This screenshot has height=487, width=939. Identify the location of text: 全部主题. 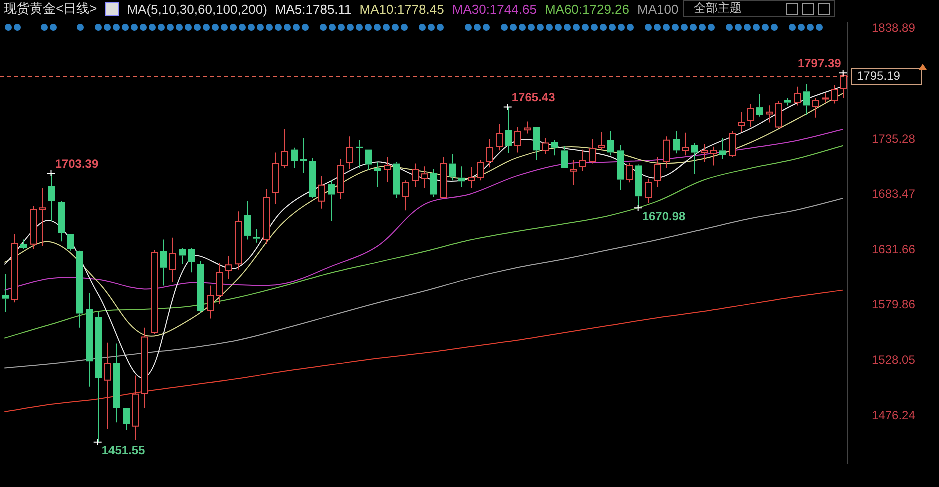
(718, 8).